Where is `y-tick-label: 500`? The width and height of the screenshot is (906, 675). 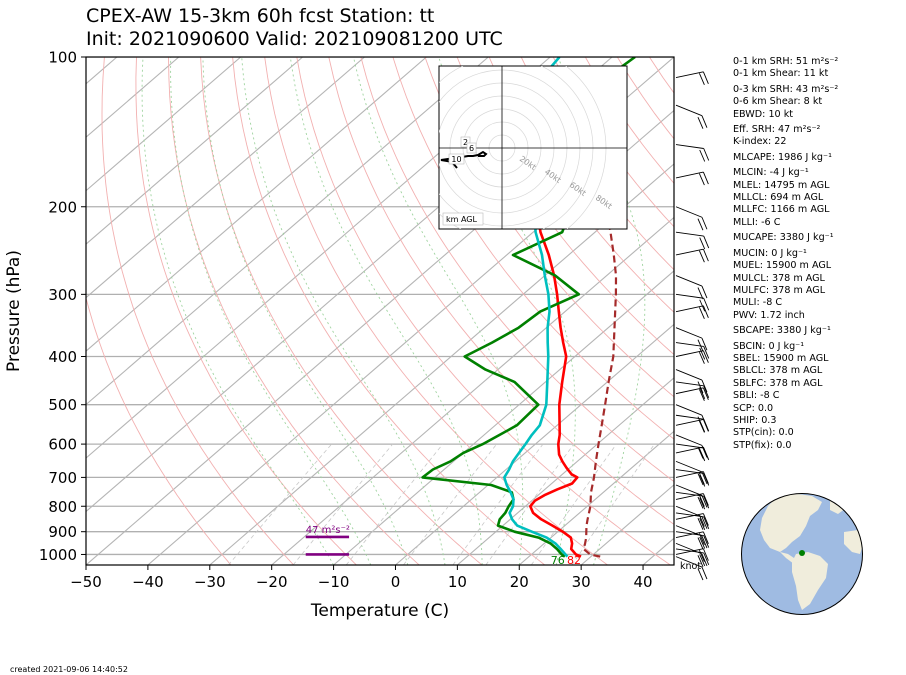
y-tick-label: 500 is located at coordinates (62, 405).